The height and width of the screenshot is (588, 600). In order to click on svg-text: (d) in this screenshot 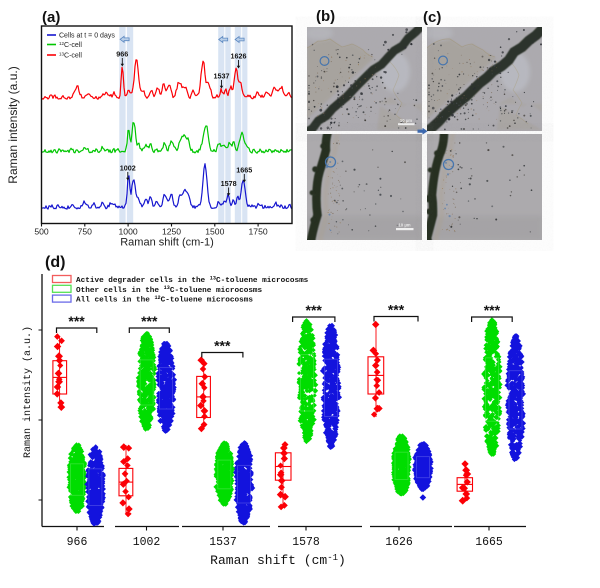, I will do `click(55, 262)`.